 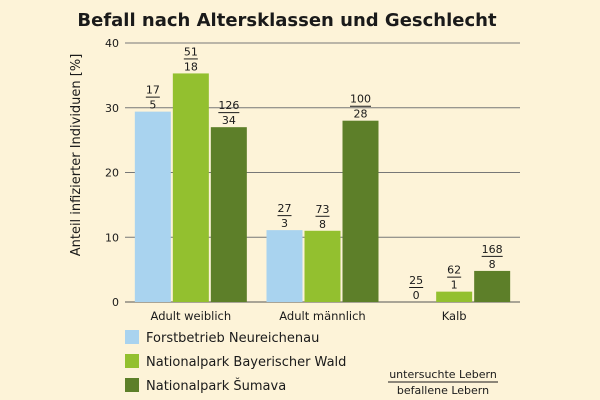 What do you see at coordinates (112, 108) in the screenshot?
I see `y-tick-label: 30` at bounding box center [112, 108].